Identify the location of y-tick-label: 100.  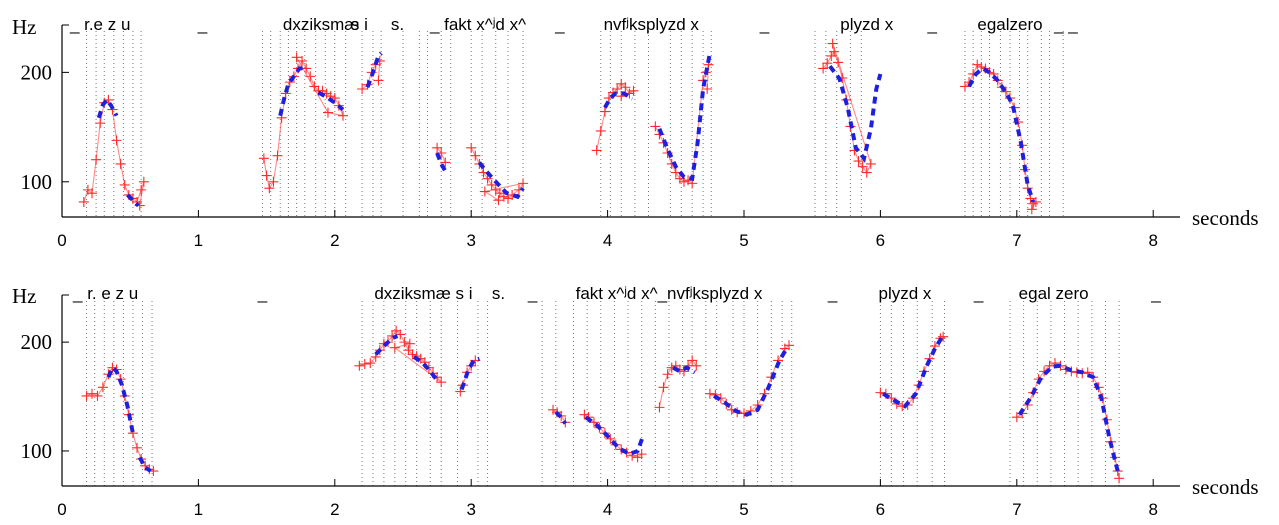
(37, 451).